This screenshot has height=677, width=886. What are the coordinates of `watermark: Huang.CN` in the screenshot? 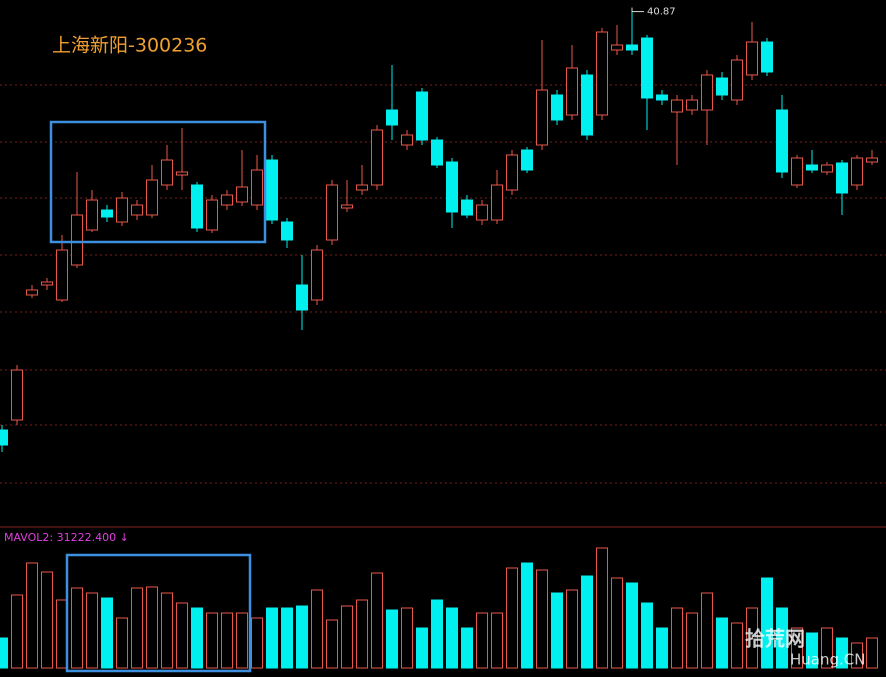 It's located at (827, 660).